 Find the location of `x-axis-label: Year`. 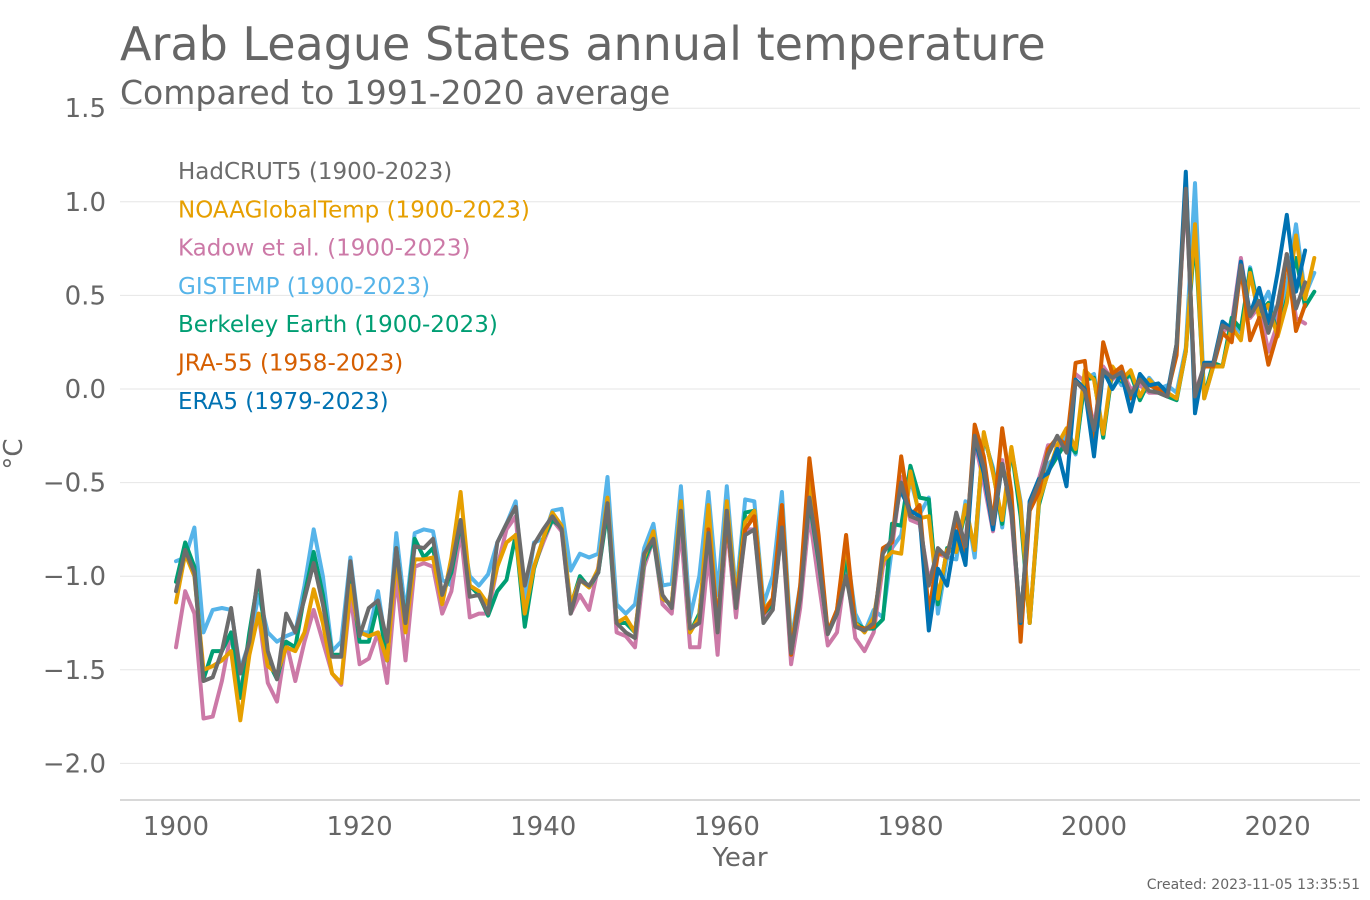

x-axis-label: Year is located at coordinates (739, 858).